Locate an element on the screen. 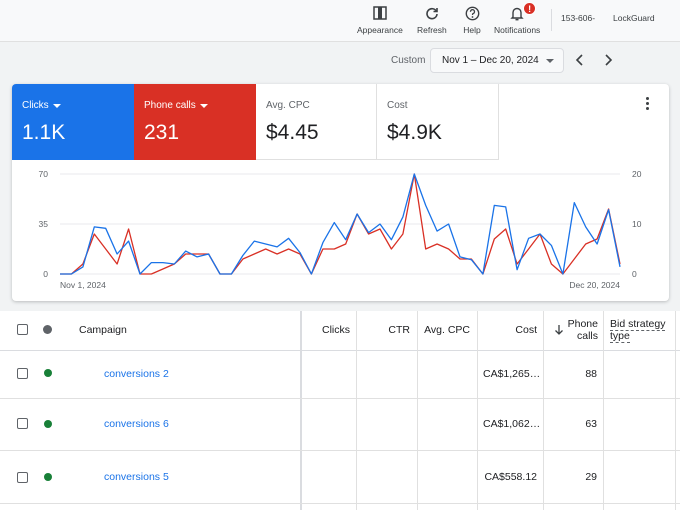 This screenshot has height=510, width=680. metric-cost-value: $4.9K is located at coordinates (414, 132).